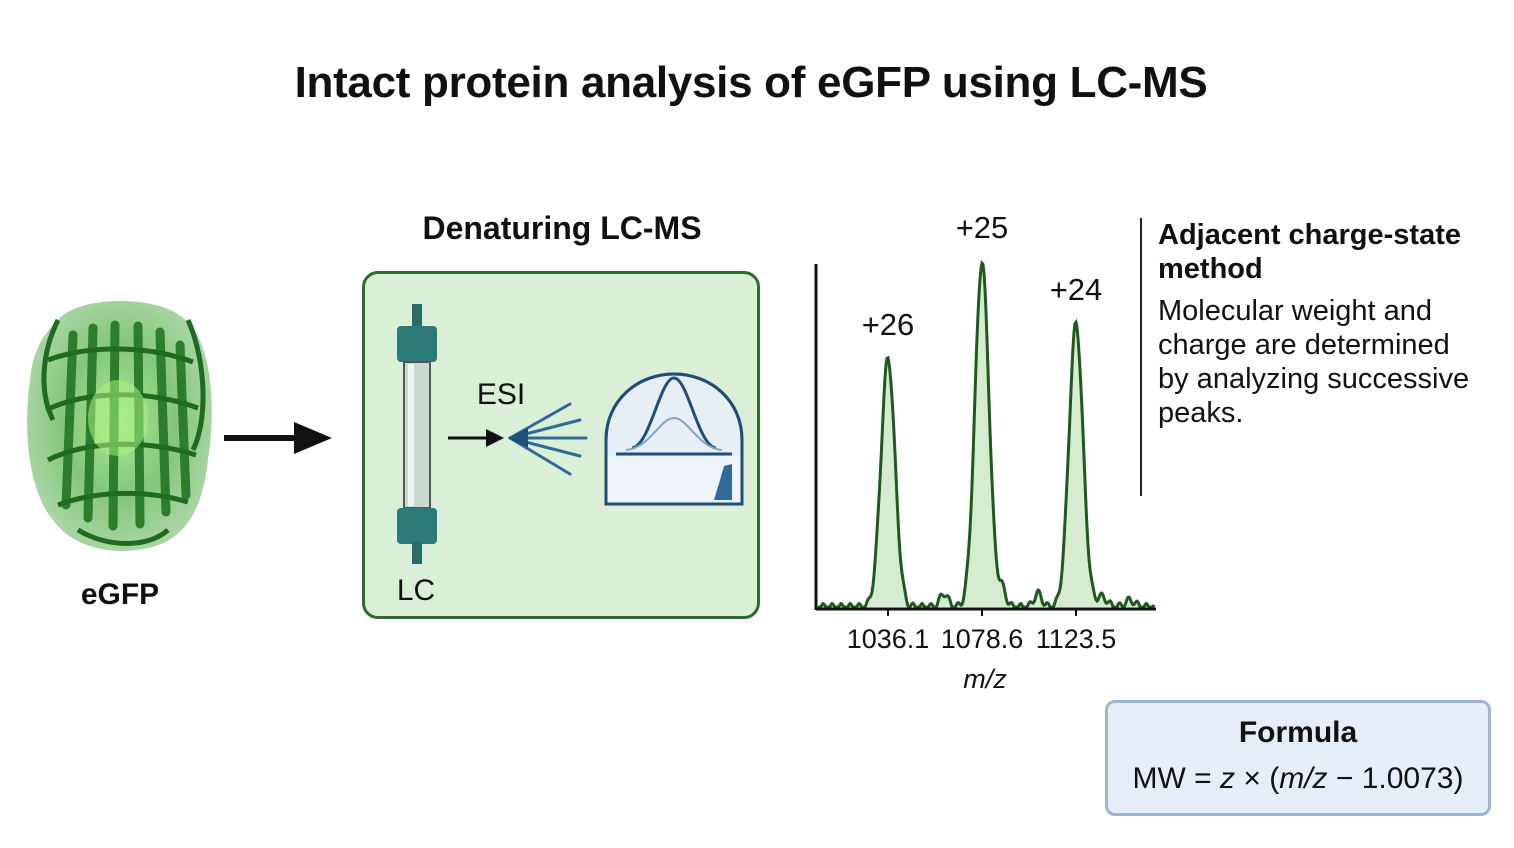 The height and width of the screenshot is (848, 1514). Describe the element at coordinates (476, 438) in the screenshot. I see `esi-arrow-icon` at that location.